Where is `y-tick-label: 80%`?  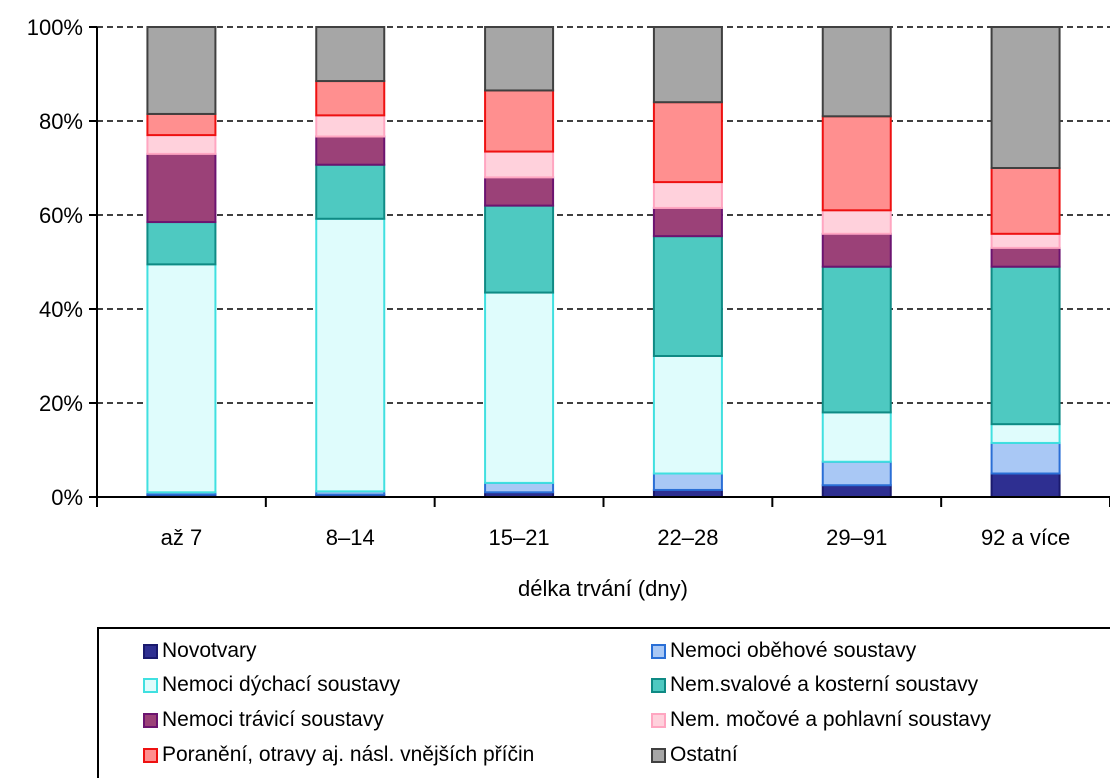
y-tick-label: 80% is located at coordinates (61, 121).